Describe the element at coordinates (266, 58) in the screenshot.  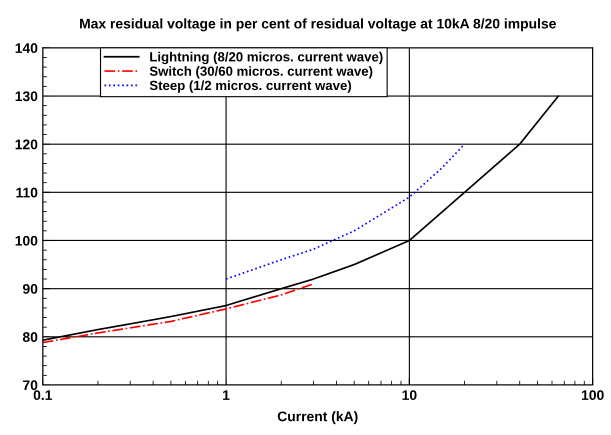
I see `legend-label: Lightning (8/20 micros. current wave)` at that location.